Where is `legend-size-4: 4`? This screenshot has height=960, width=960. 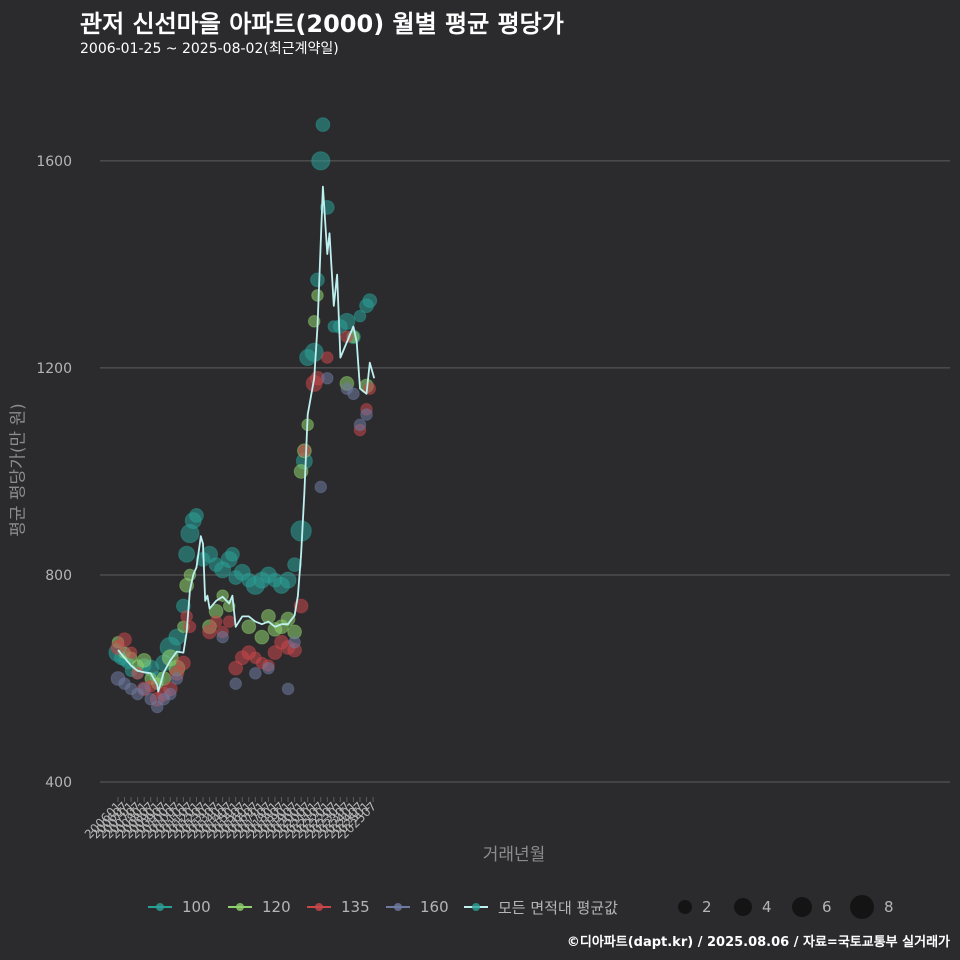
legend-size-4: 4 is located at coordinates (753, 907).